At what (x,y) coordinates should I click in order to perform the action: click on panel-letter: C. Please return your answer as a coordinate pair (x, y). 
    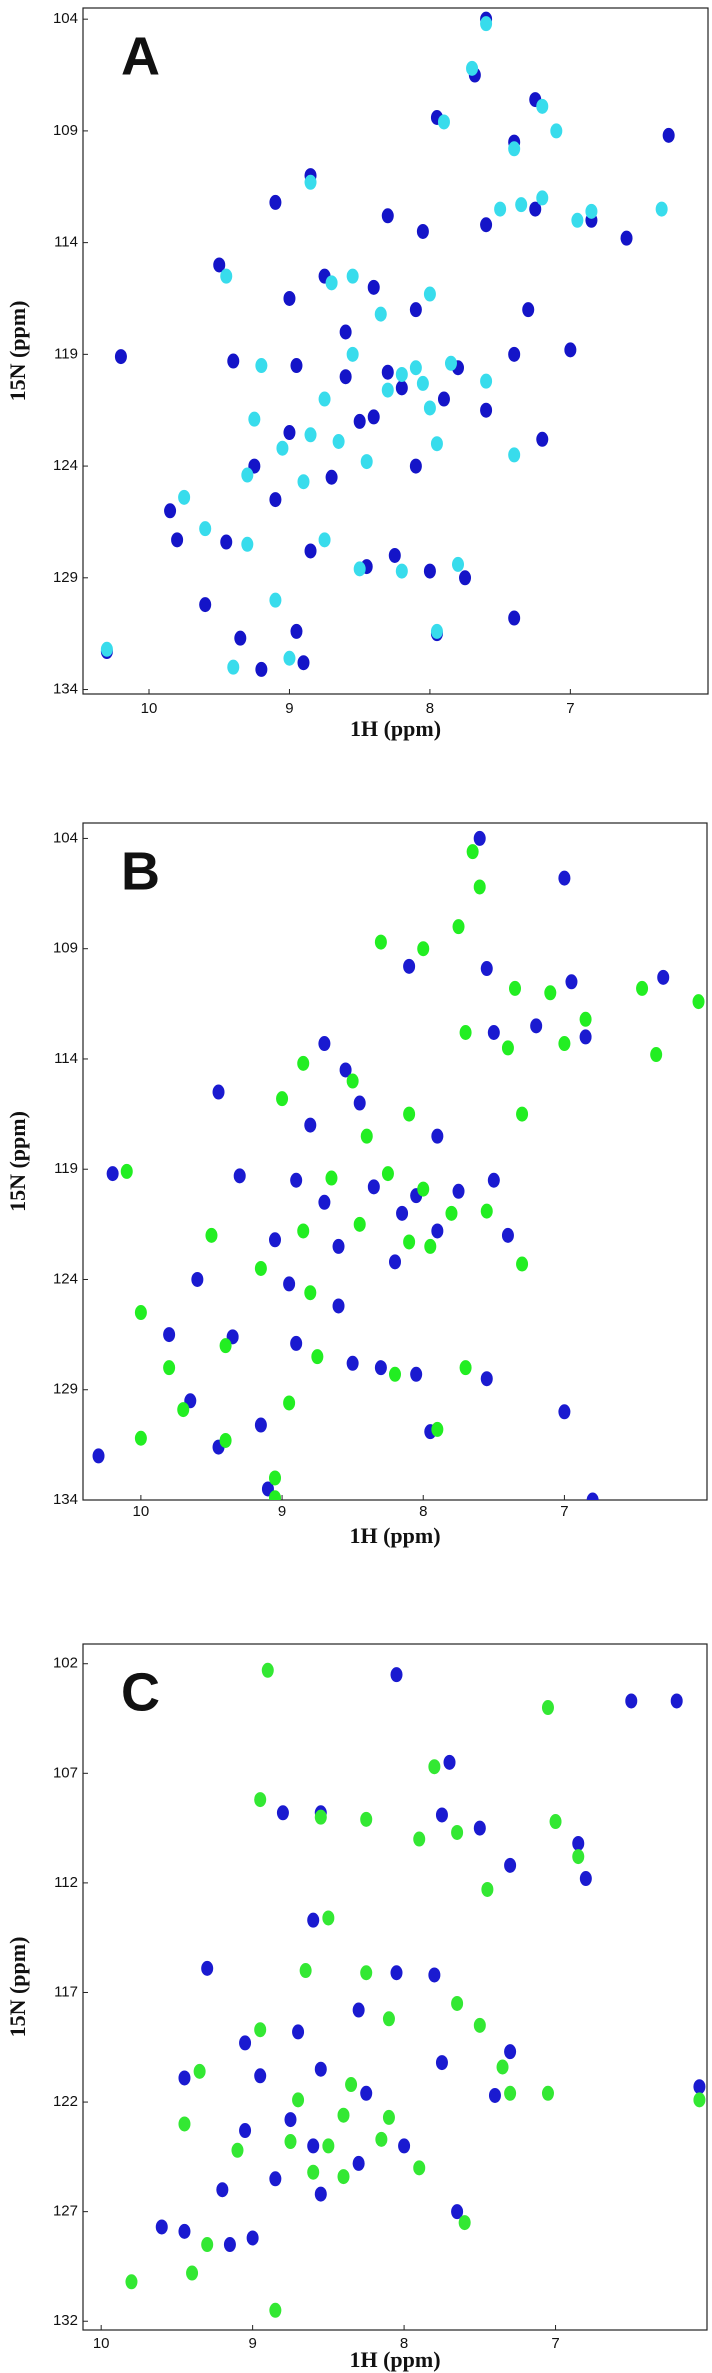
    Looking at the image, I should click on (140, 1692).